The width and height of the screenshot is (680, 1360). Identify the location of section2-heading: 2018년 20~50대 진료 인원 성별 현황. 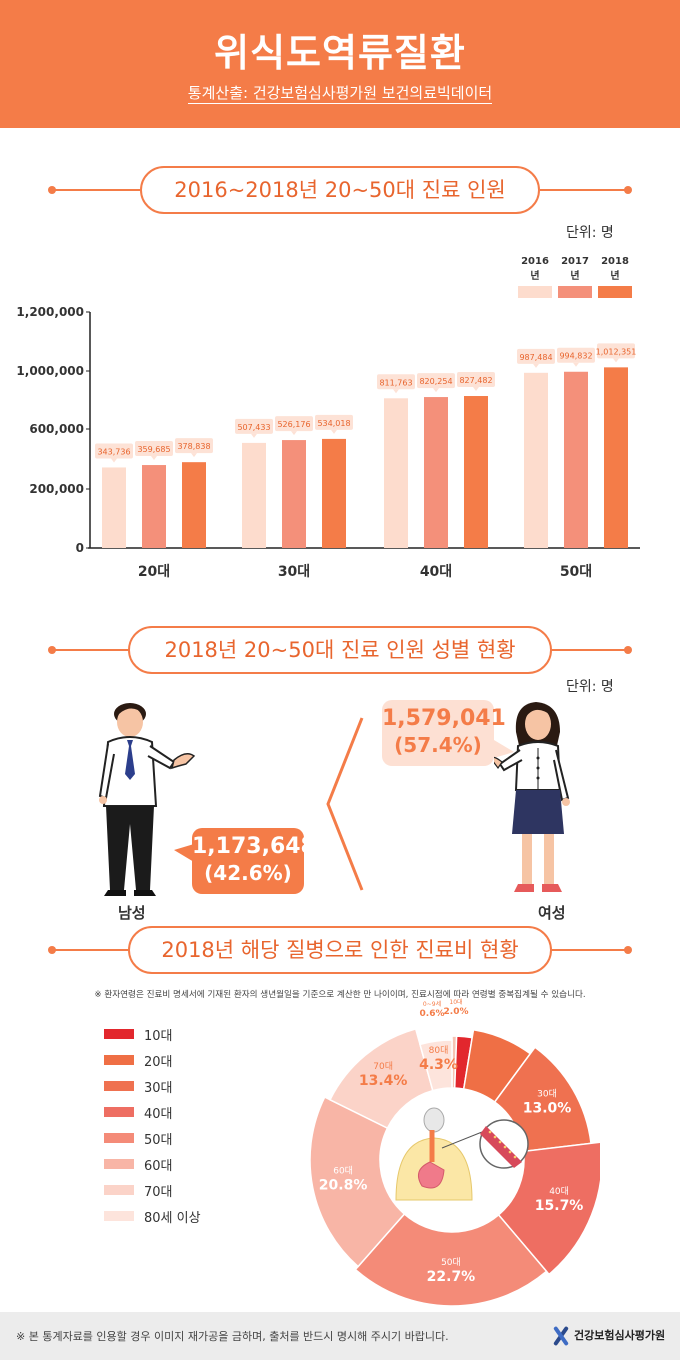
(340, 650).